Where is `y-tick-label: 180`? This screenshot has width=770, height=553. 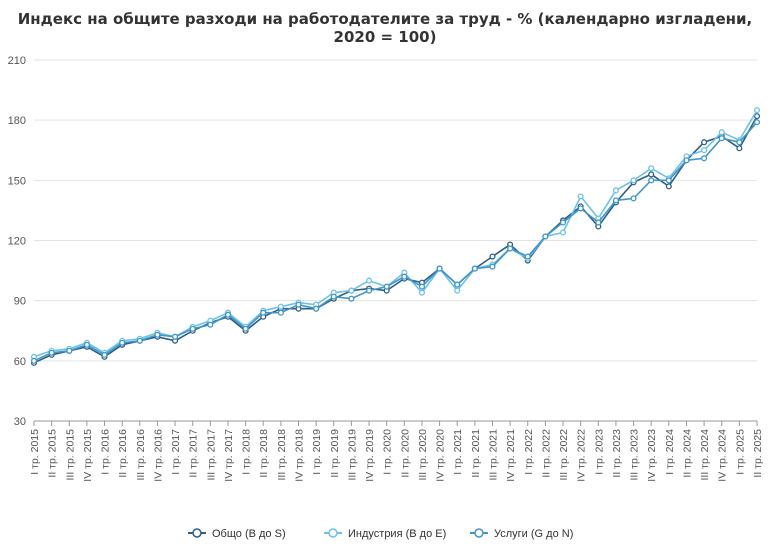 y-tick-label: 180 is located at coordinates (17, 121).